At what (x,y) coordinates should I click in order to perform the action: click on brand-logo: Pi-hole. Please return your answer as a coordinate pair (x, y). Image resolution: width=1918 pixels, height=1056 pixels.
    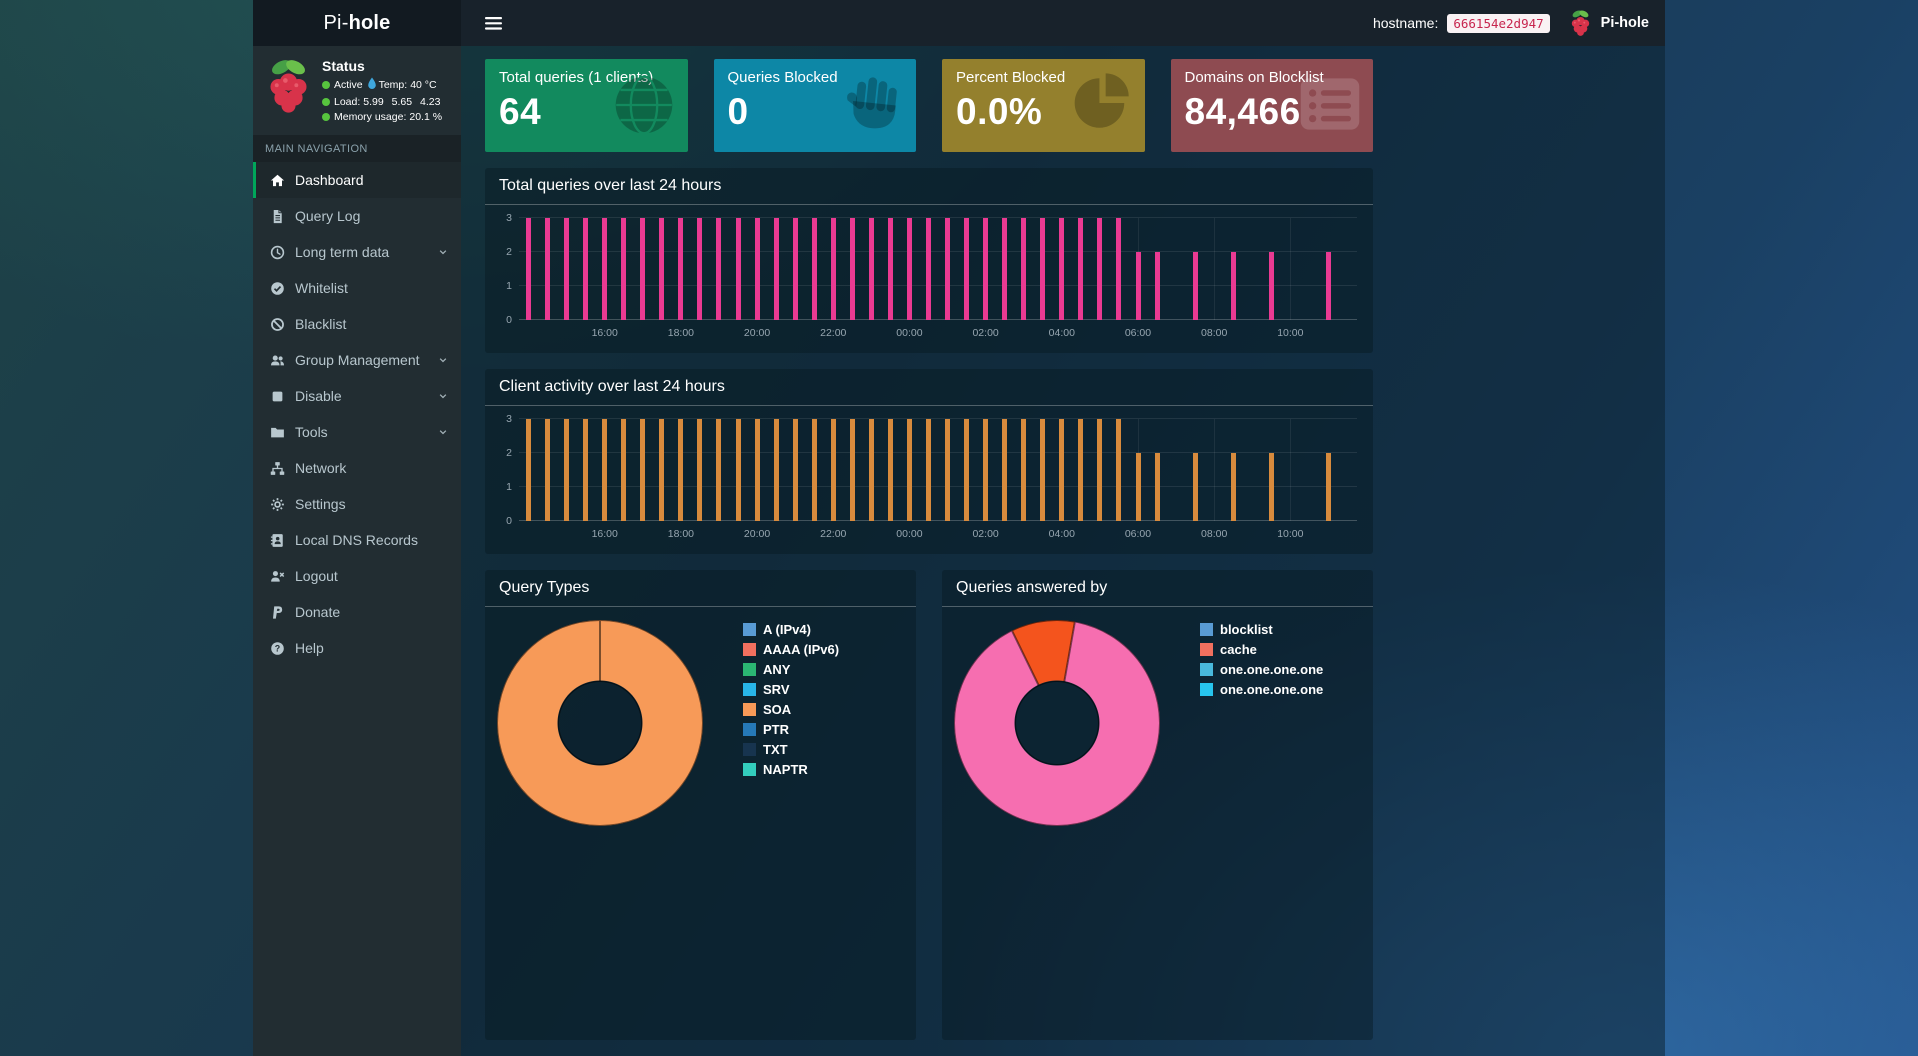
    Looking at the image, I should click on (357, 23).